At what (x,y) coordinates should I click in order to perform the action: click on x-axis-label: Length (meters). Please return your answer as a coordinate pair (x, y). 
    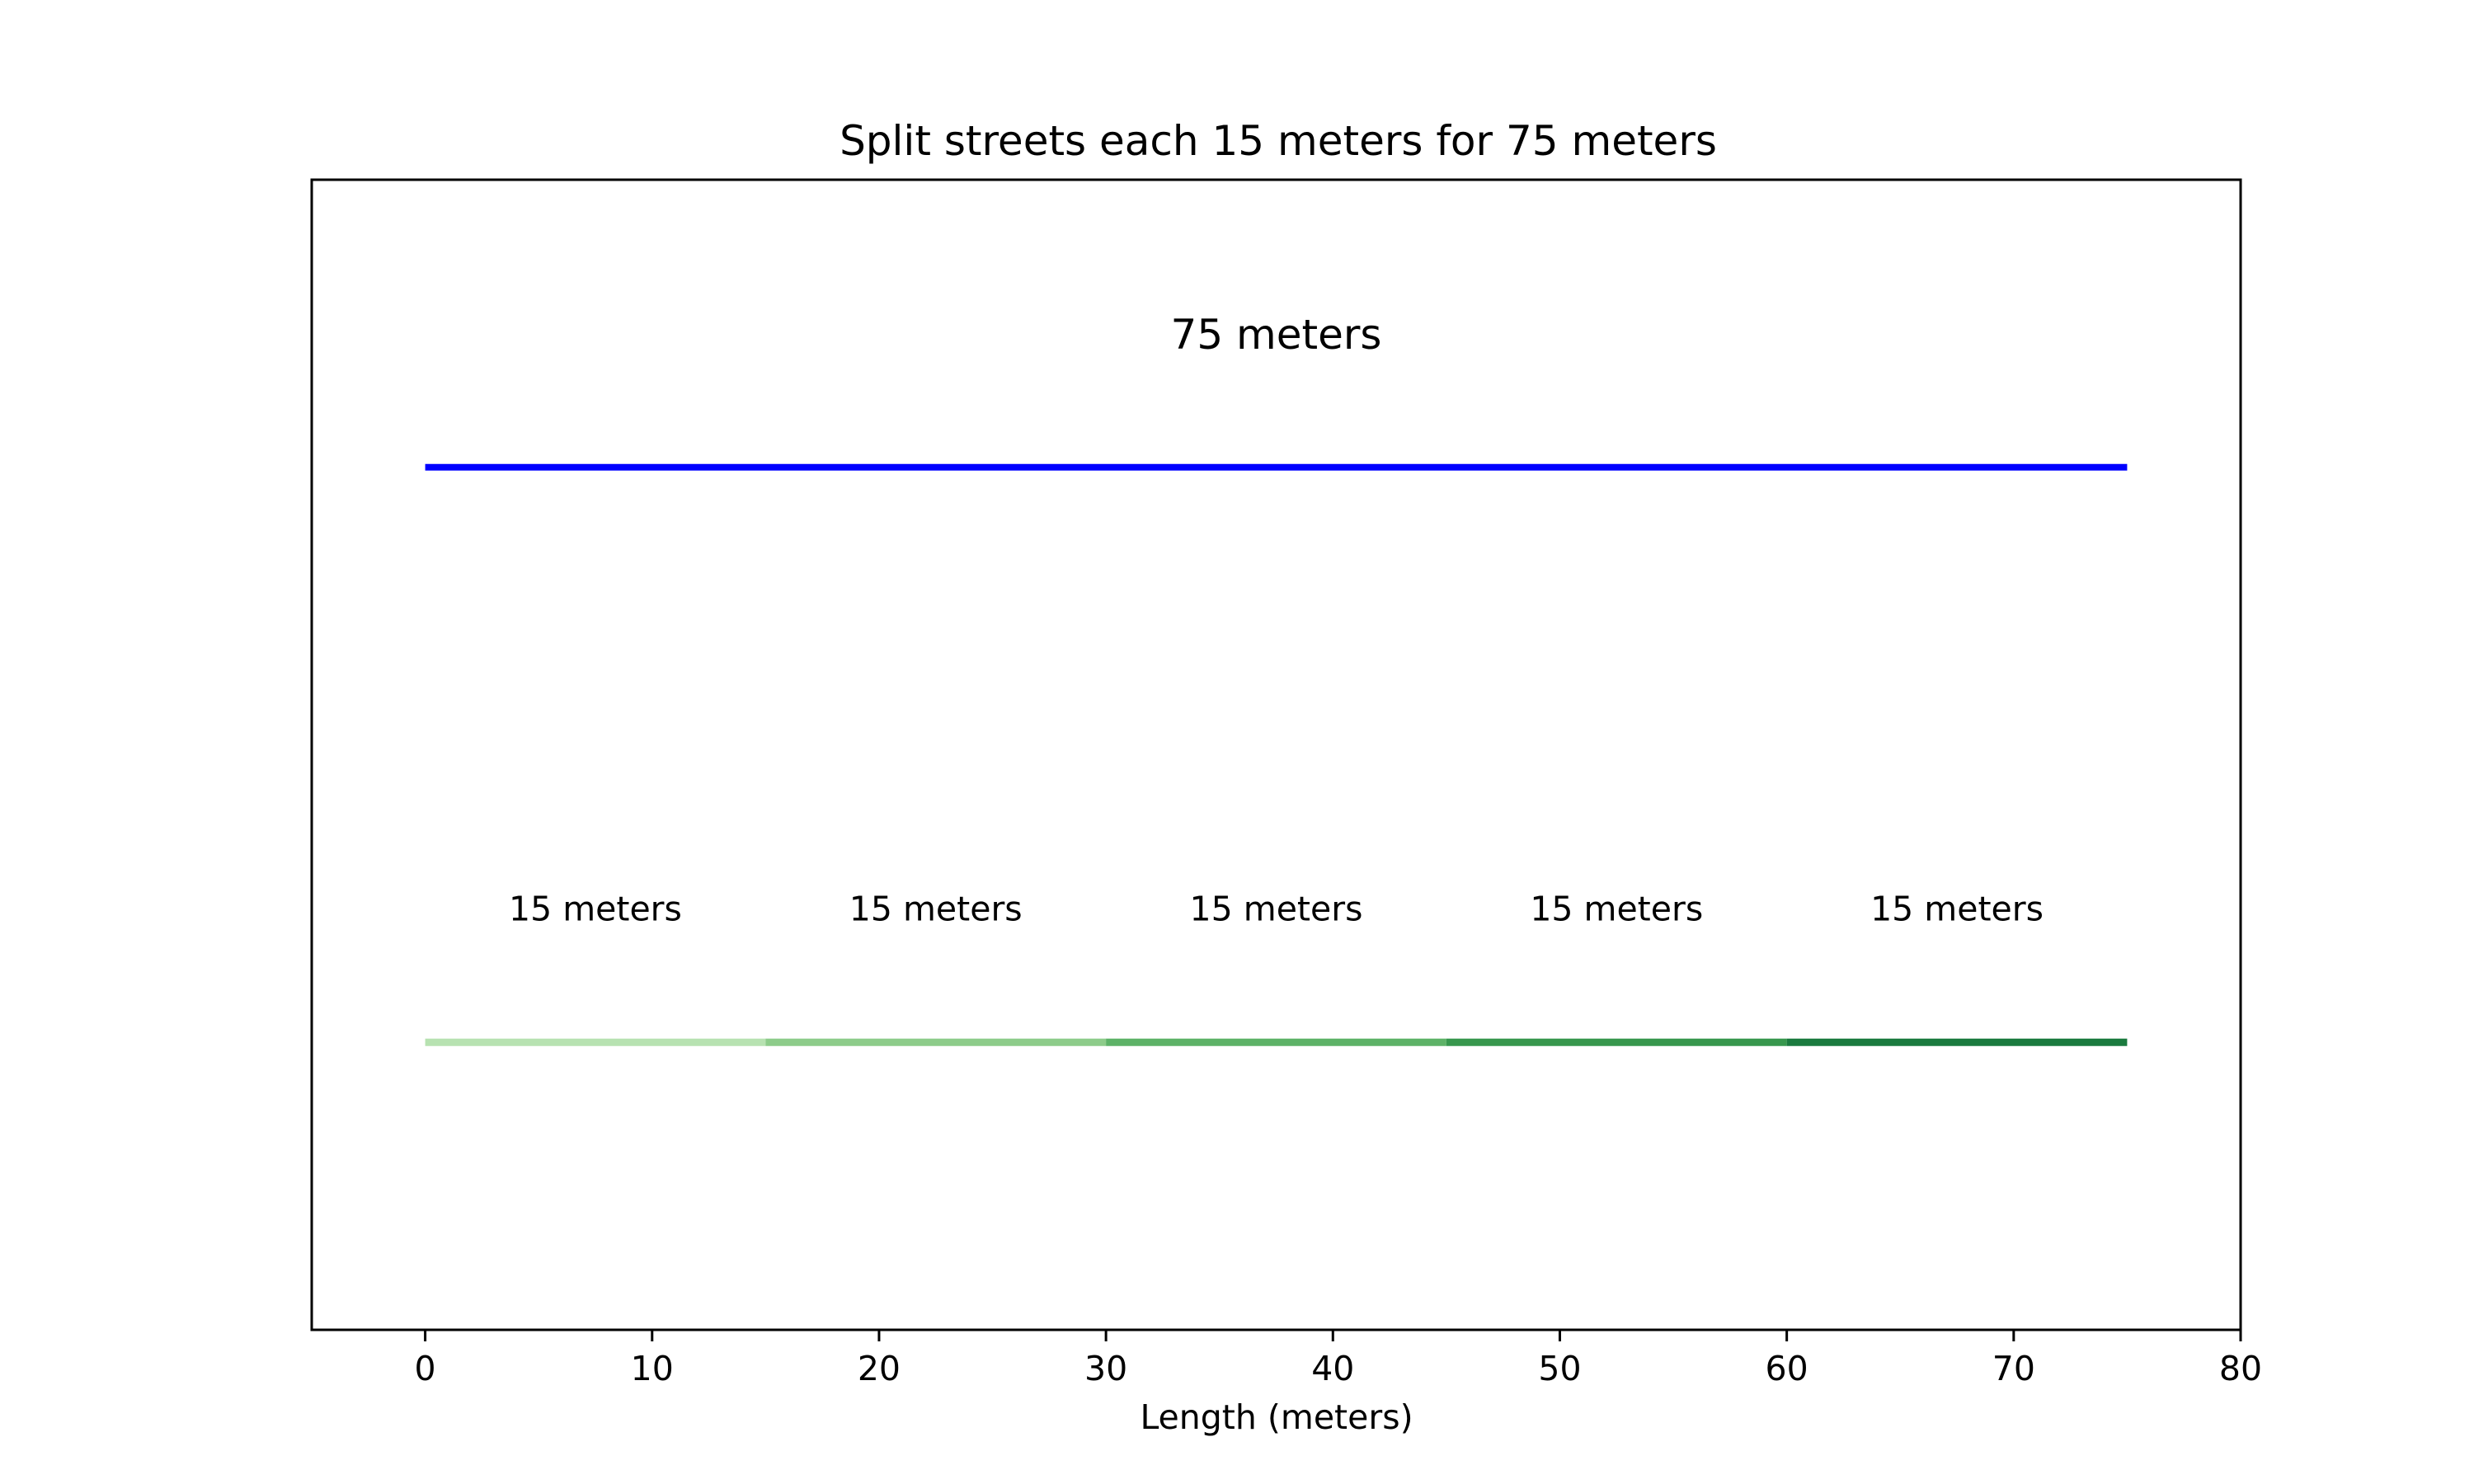
    Looking at the image, I should click on (1276, 1417).